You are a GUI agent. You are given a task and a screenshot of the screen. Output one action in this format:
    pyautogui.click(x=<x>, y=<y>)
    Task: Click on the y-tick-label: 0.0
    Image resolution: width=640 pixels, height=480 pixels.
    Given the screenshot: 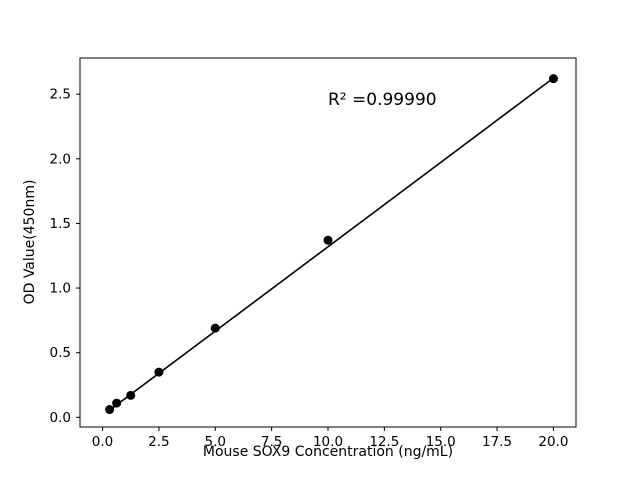 What is the action you would take?
    pyautogui.click(x=60, y=418)
    